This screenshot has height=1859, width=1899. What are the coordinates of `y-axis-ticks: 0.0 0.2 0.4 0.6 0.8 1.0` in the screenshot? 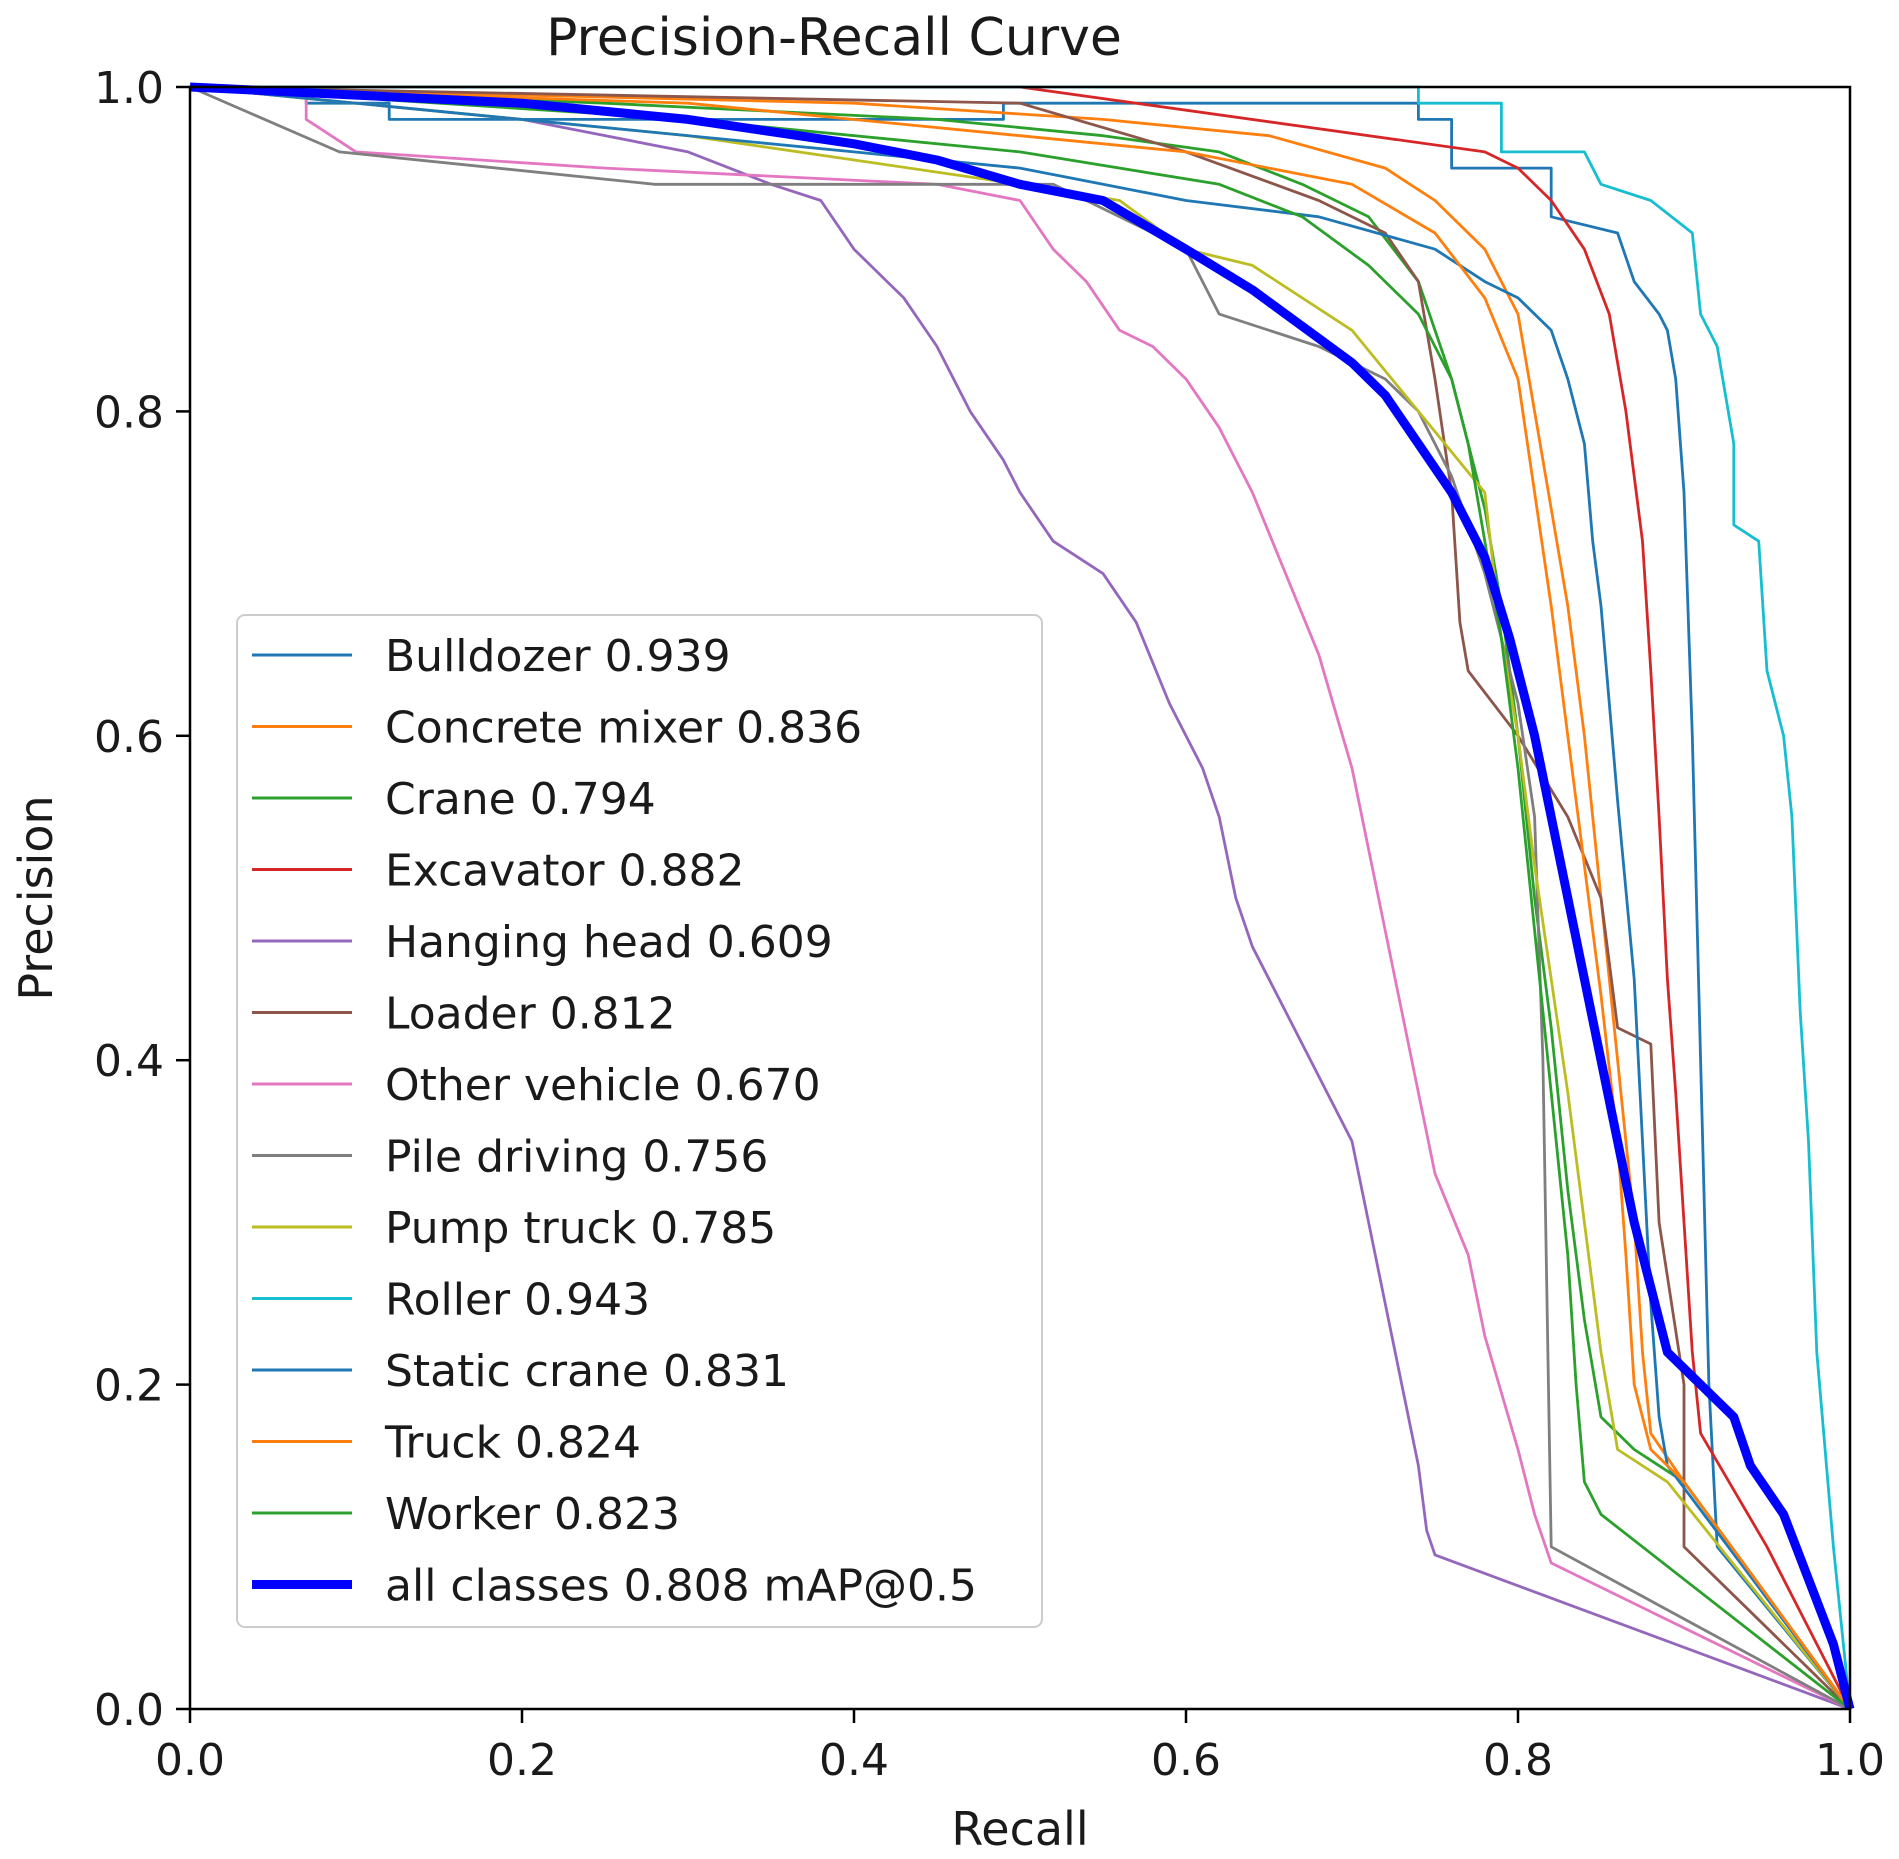 It's located at (142, 899).